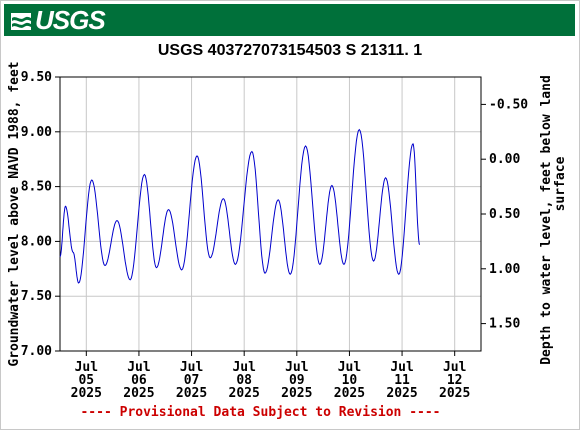 Image resolution: width=580 pixels, height=430 pixels. What do you see at coordinates (36, 351) in the screenshot?
I see `y-tick-label: 7.00` at bounding box center [36, 351].